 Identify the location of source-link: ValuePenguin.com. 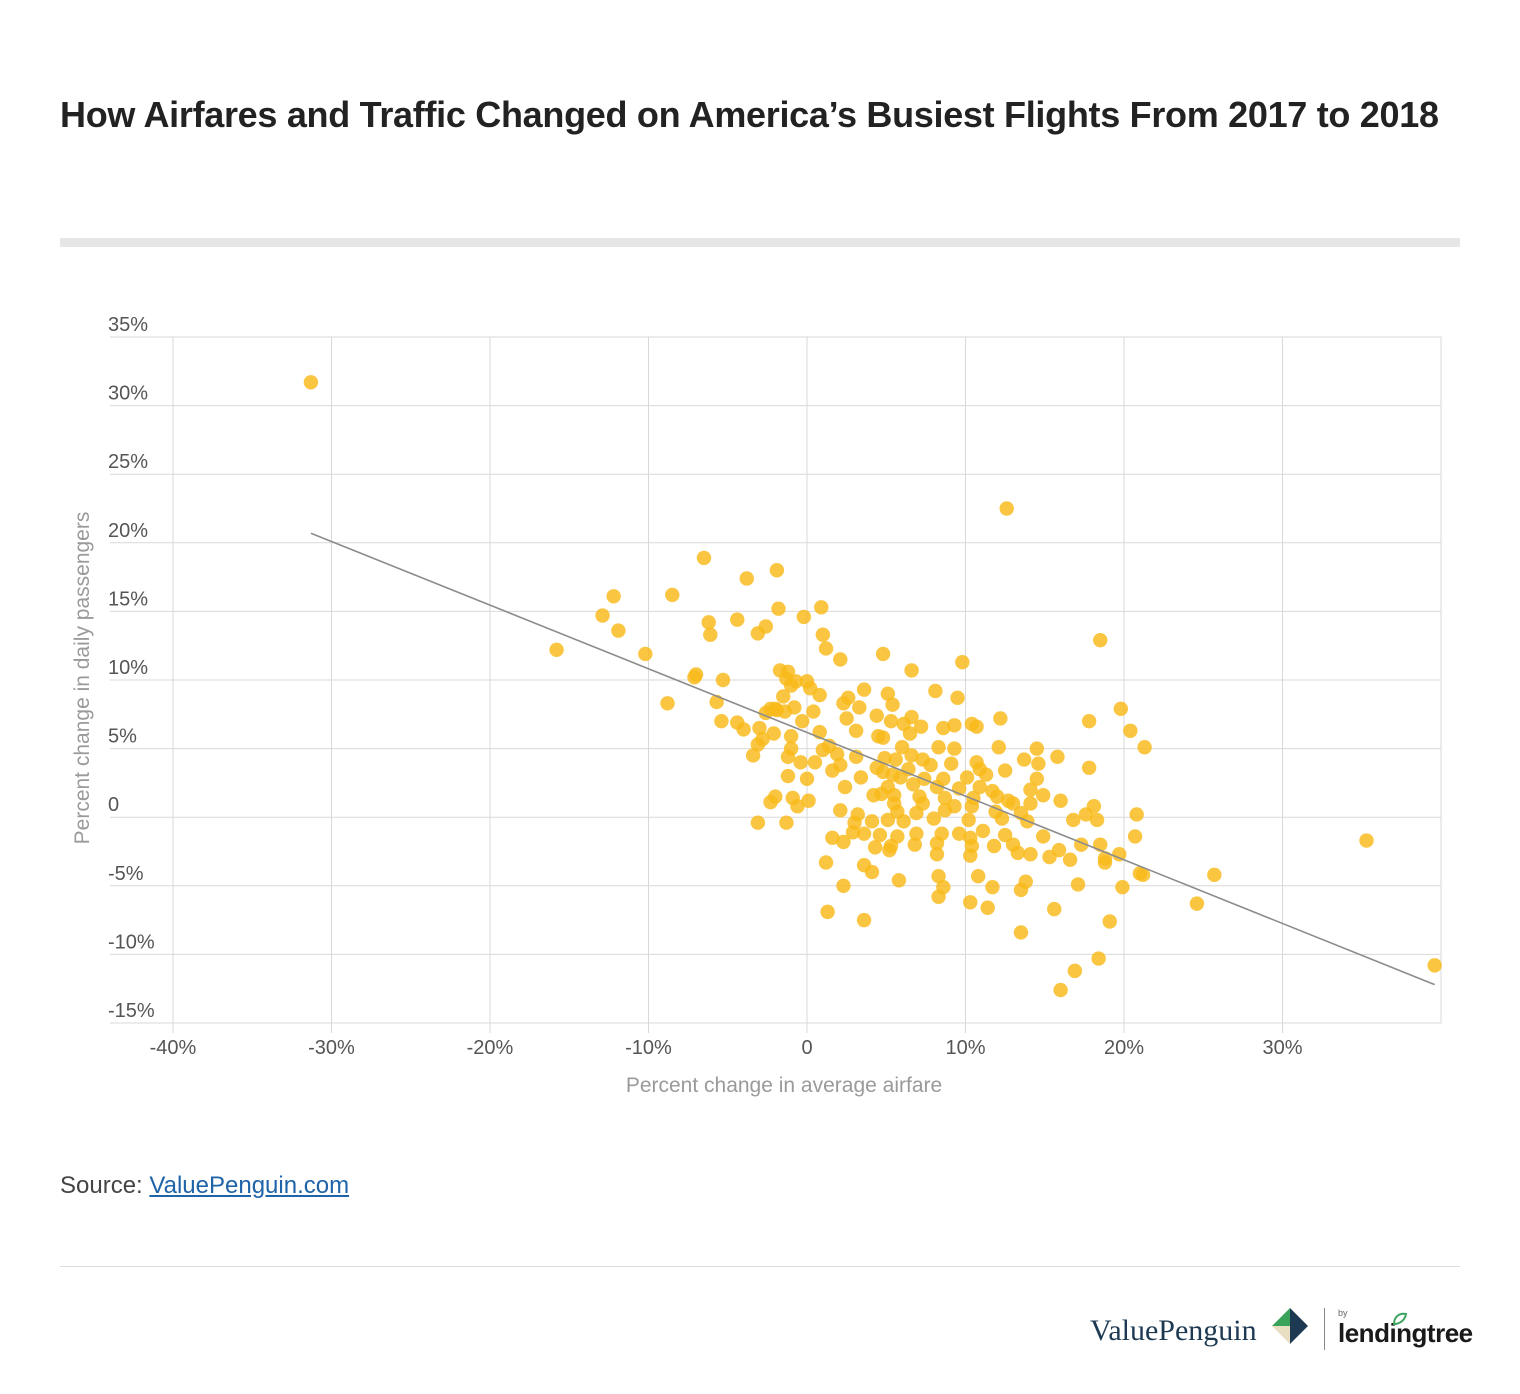
(249, 1185).